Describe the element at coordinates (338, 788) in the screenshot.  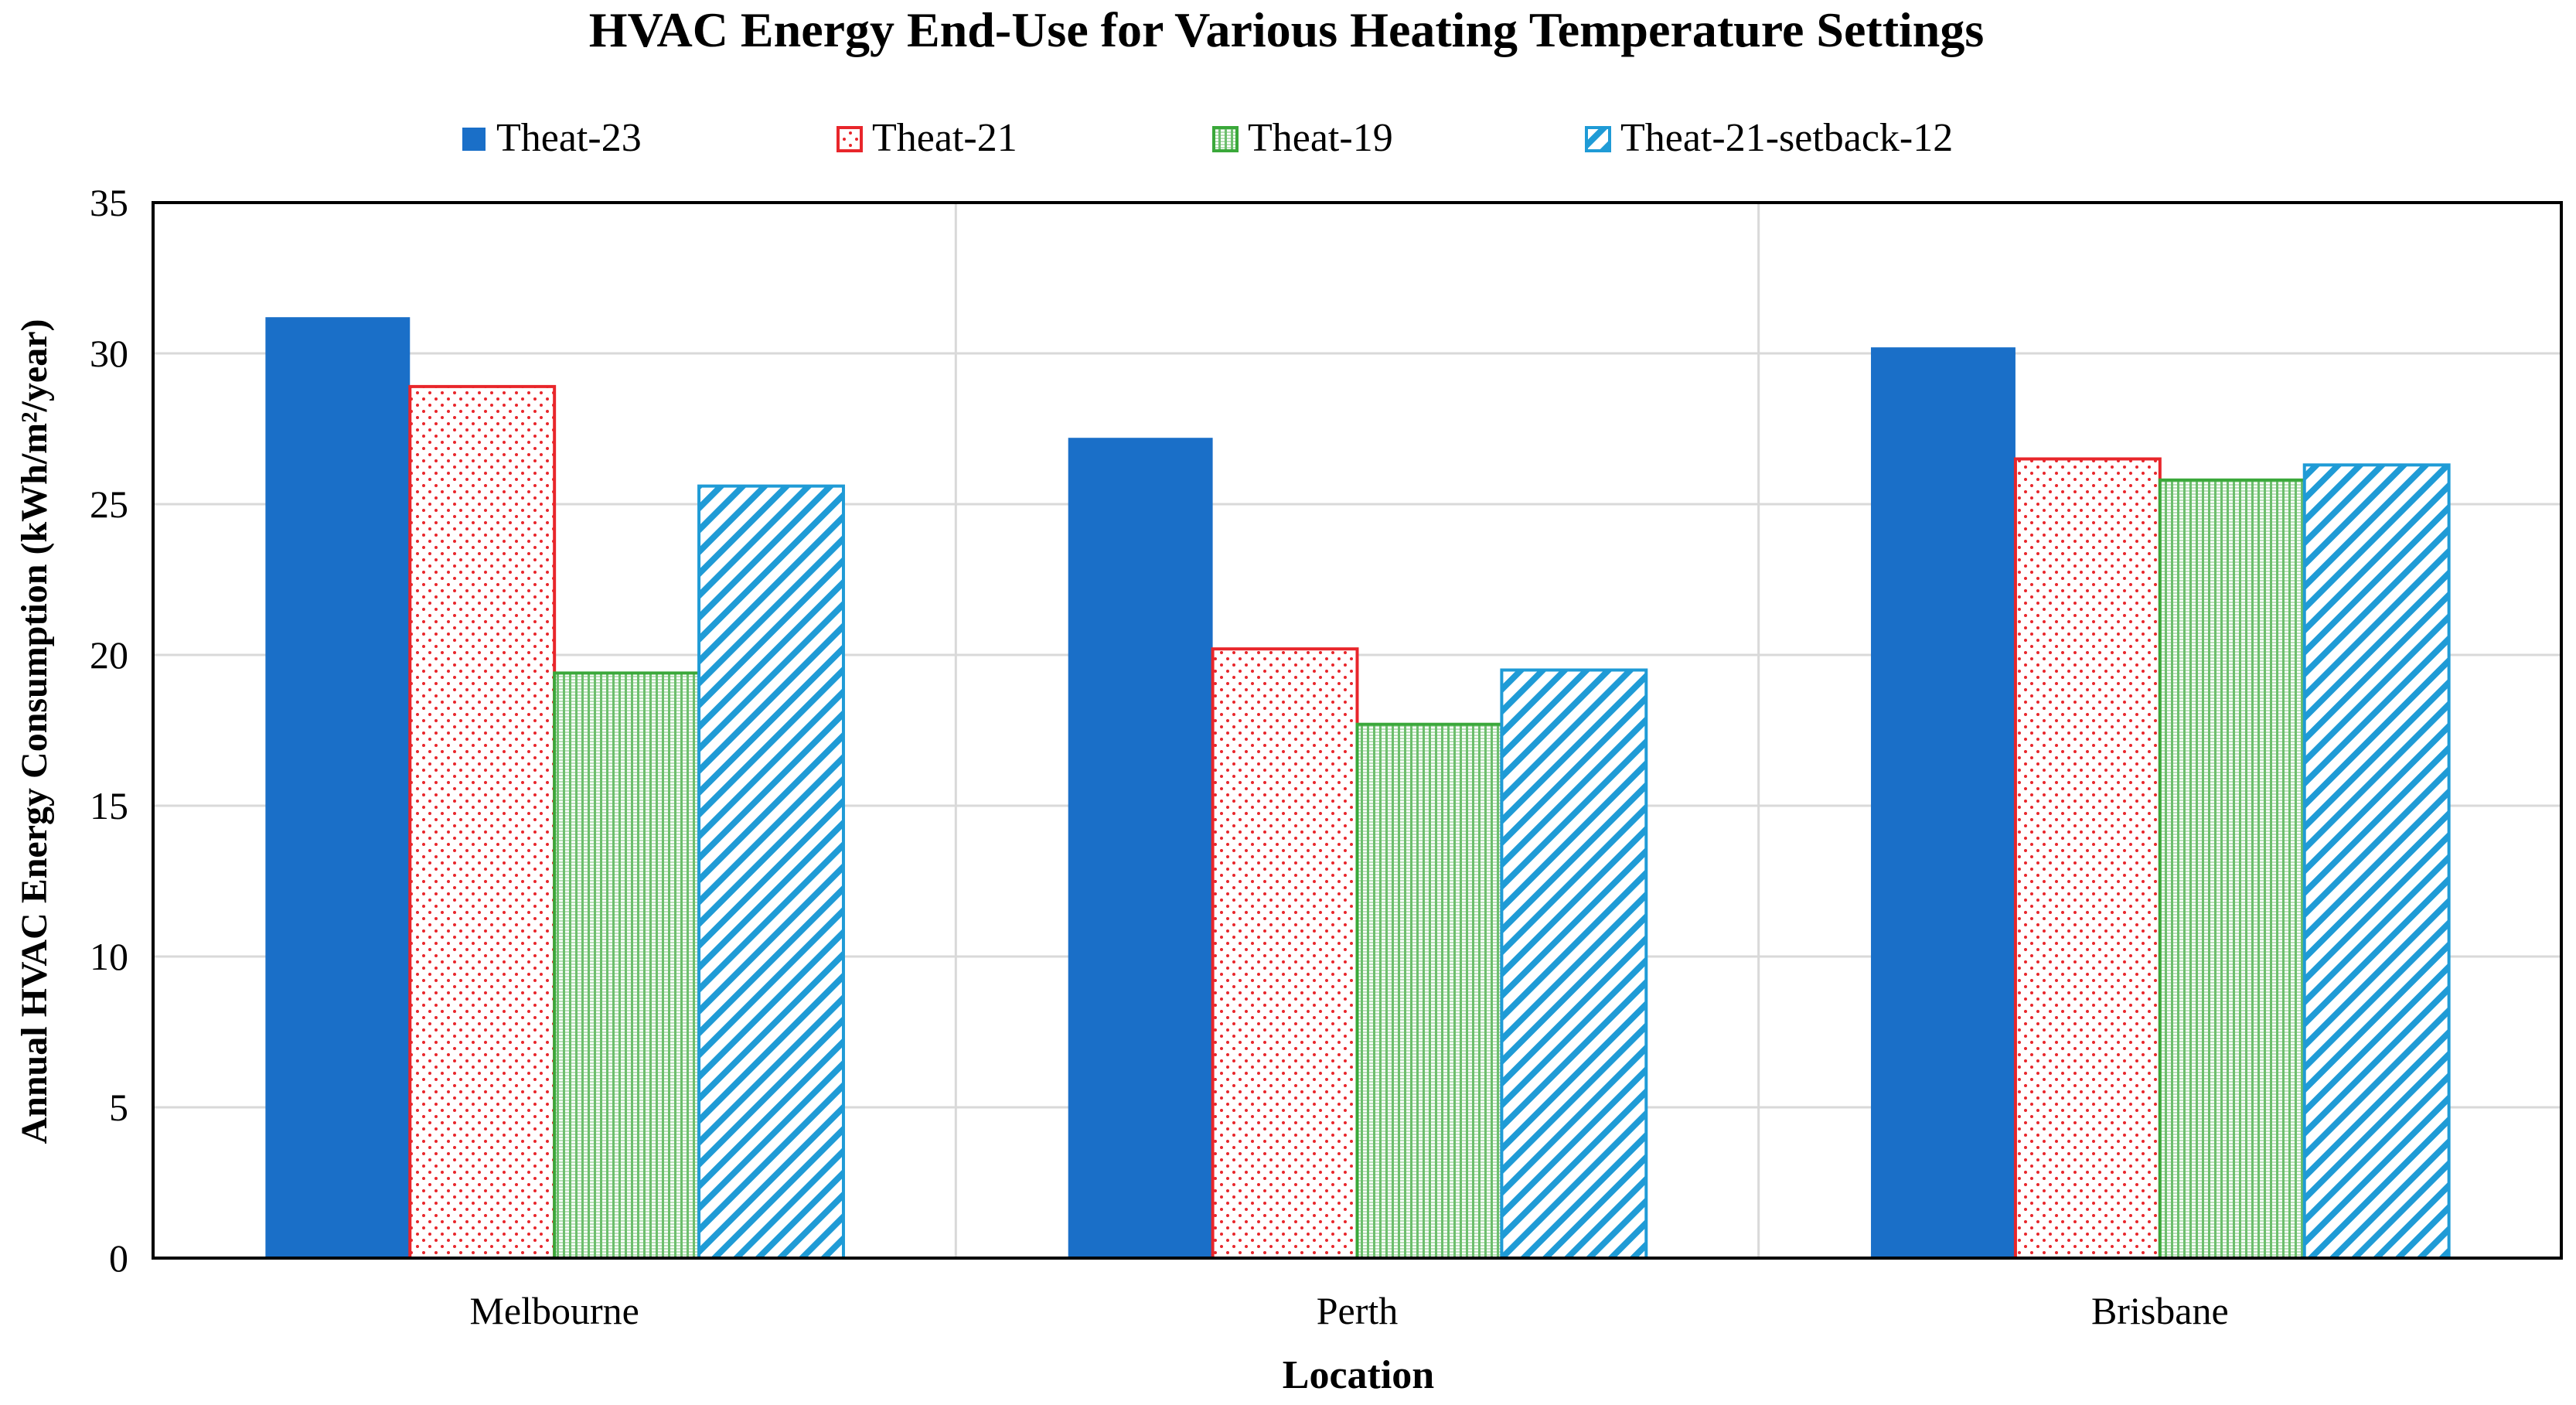
I see `bar-theat-23-melbourne` at that location.